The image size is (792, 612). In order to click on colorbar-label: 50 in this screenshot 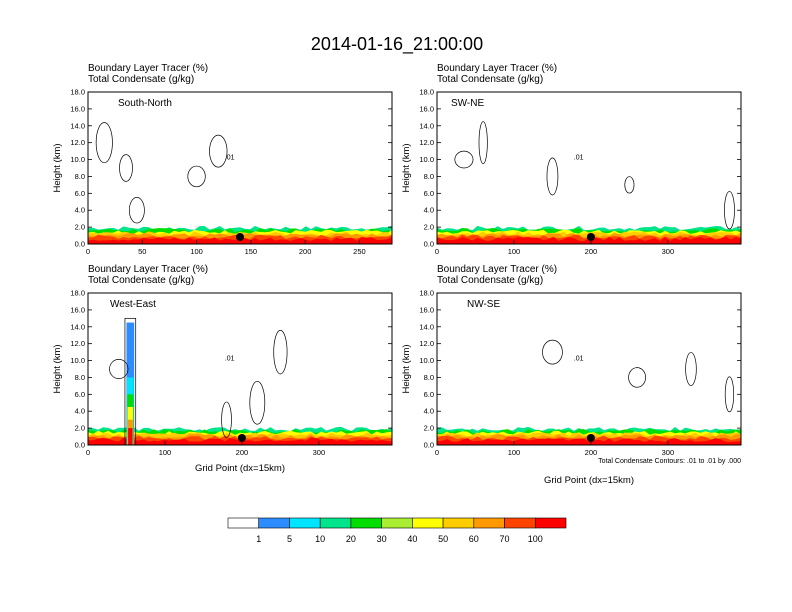, I will do `click(443, 539)`.